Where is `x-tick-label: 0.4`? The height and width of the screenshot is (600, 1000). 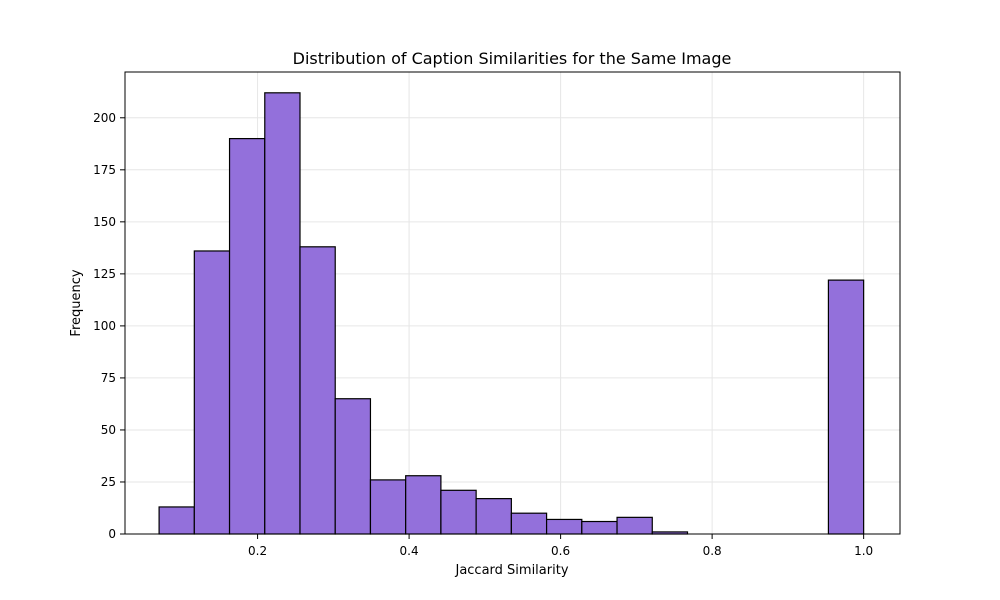
x-tick-label: 0.4 is located at coordinates (409, 551).